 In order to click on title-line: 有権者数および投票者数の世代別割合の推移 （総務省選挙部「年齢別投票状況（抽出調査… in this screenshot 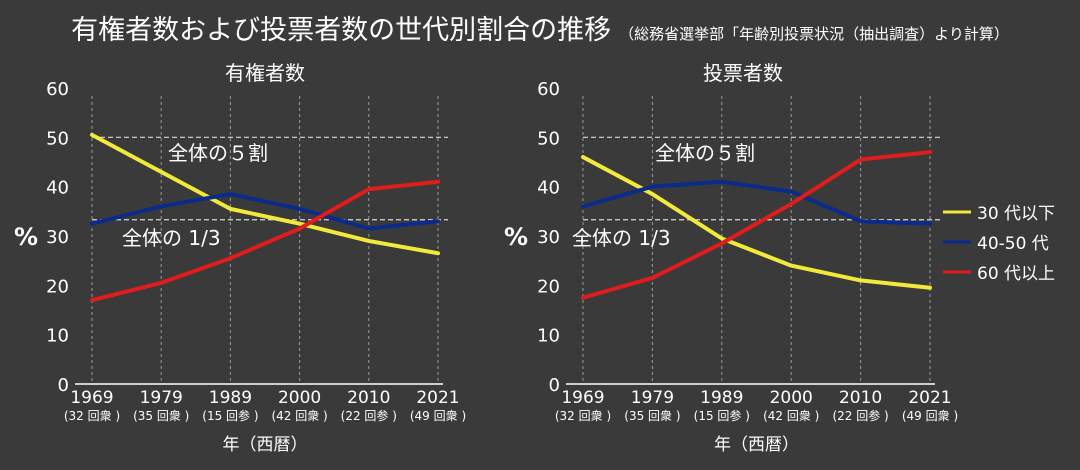, I will do `click(540, 27)`.